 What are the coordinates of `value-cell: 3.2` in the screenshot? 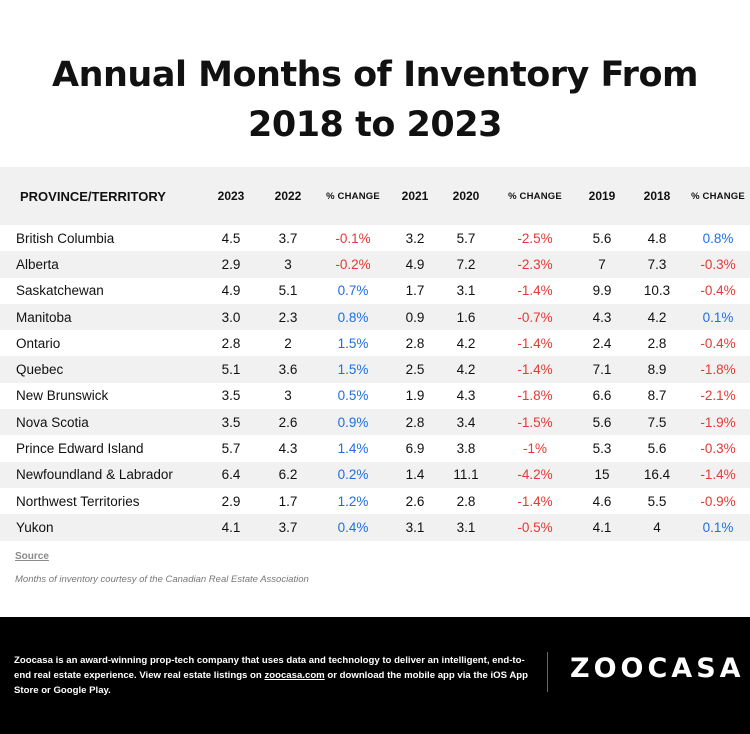 It's located at (415, 238).